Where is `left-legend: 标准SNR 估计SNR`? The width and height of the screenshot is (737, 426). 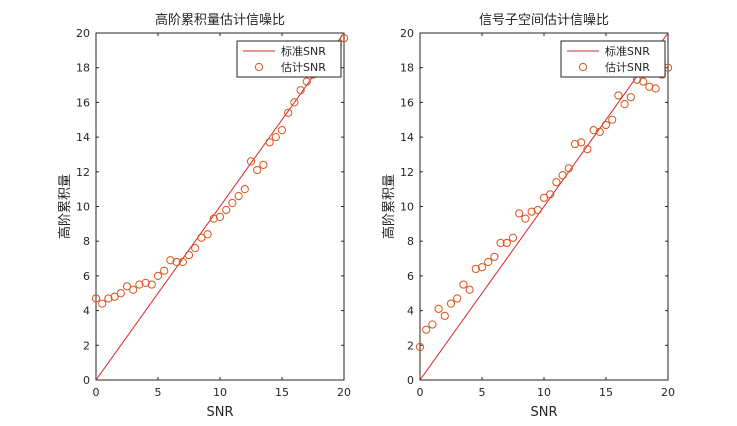
left-legend: 标准SNR 估计SNR is located at coordinates (289, 59).